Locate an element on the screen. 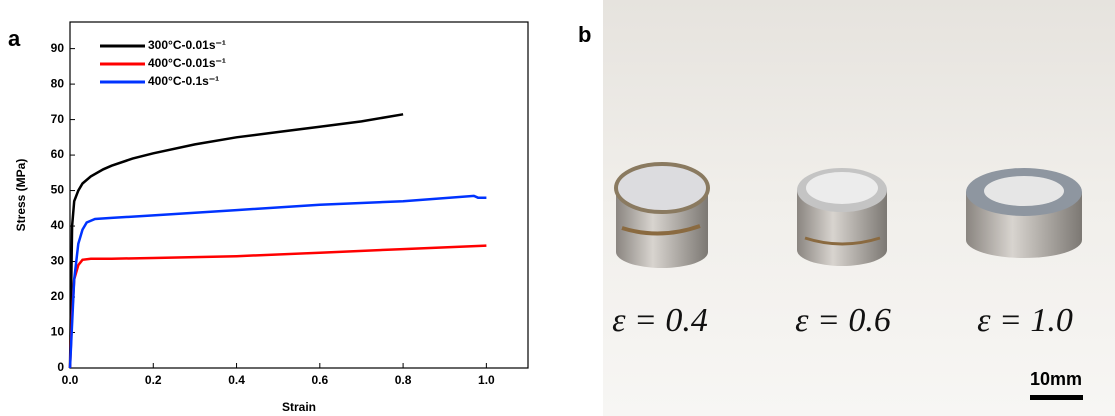  strain-label: ε = 1.0 is located at coordinates (1025, 320).